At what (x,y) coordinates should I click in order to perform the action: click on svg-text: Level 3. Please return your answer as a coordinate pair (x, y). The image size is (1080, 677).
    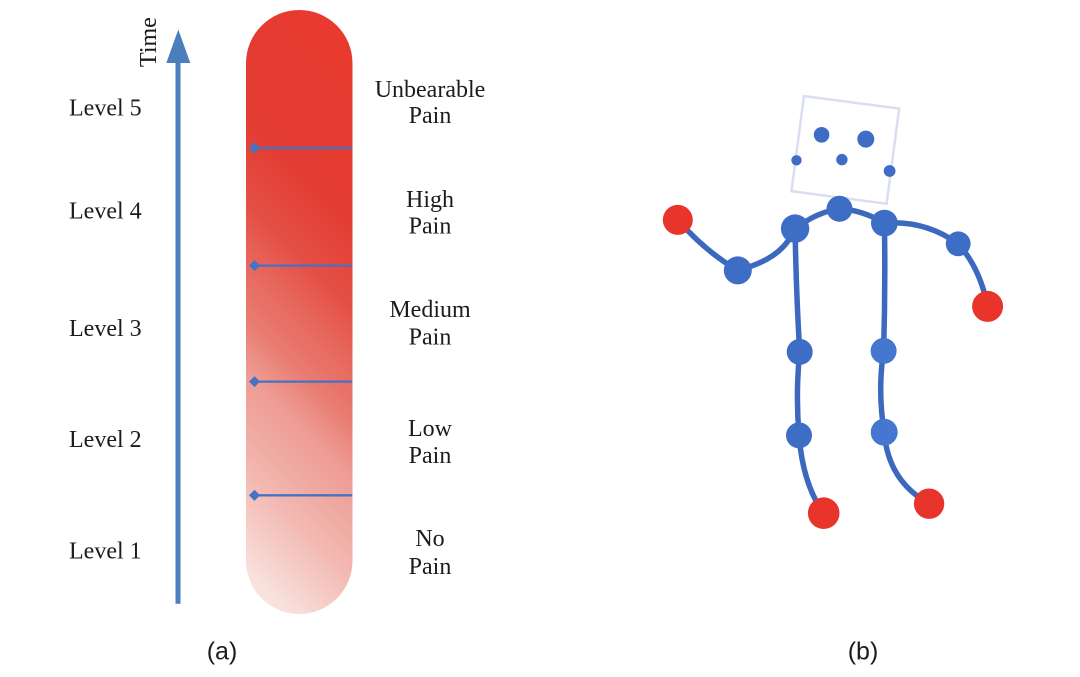
    Looking at the image, I should click on (105, 329).